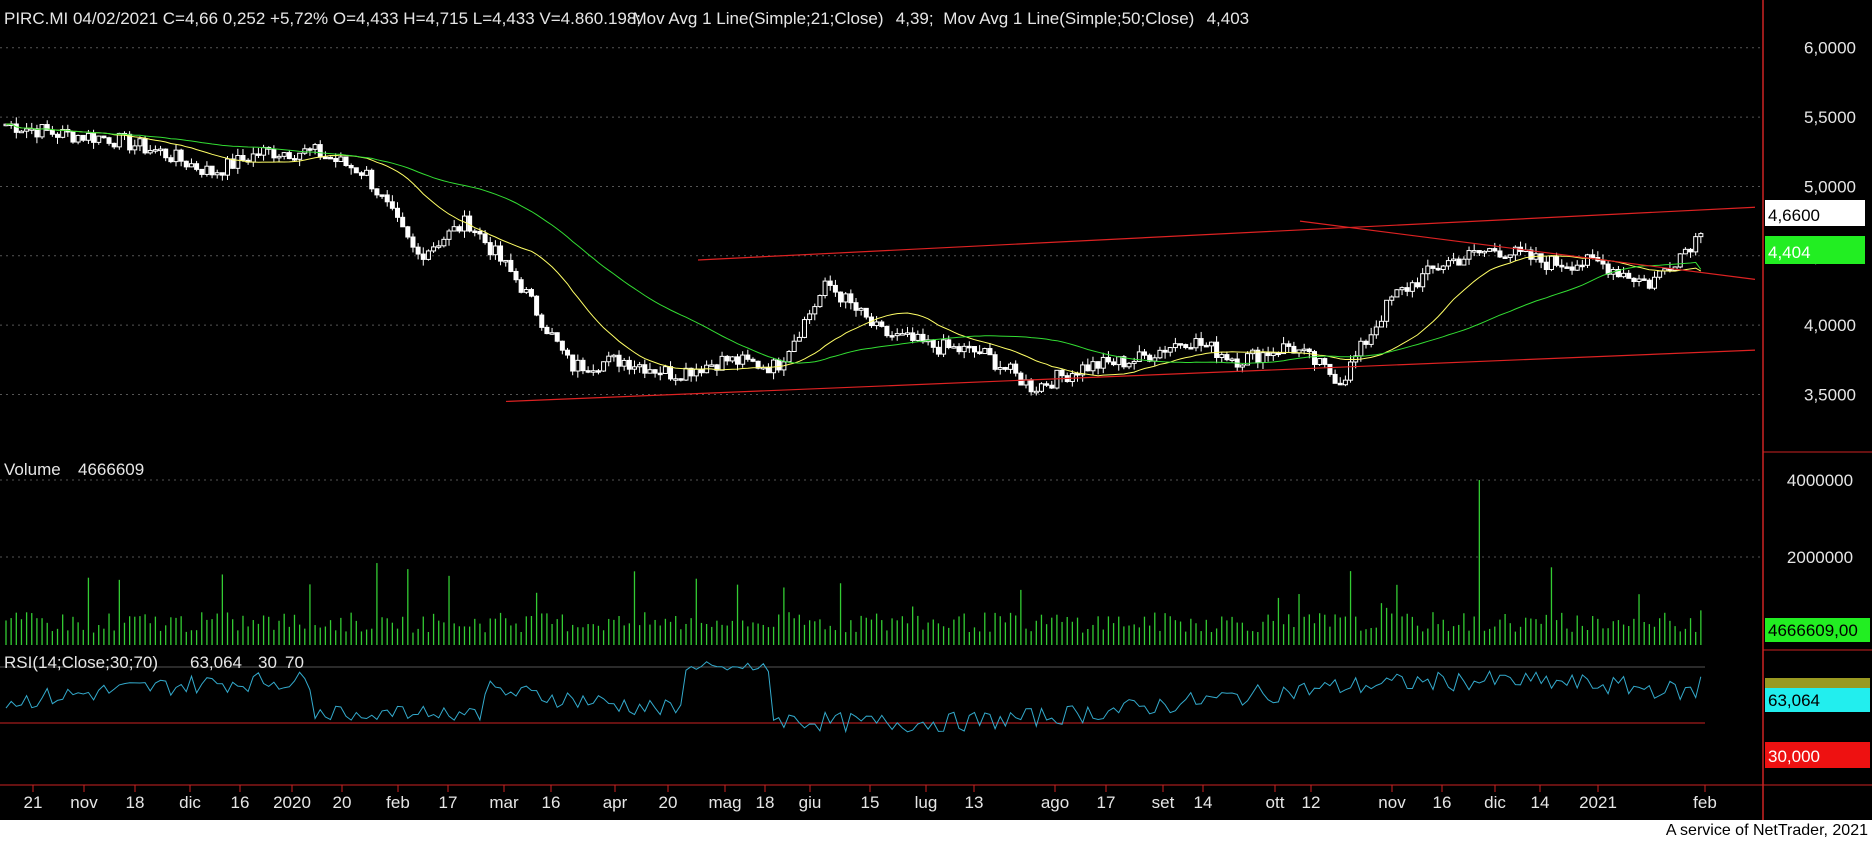 This screenshot has height=844, width=1872. What do you see at coordinates (1705, 802) in the screenshot?
I see `date-tick-label: feb` at bounding box center [1705, 802].